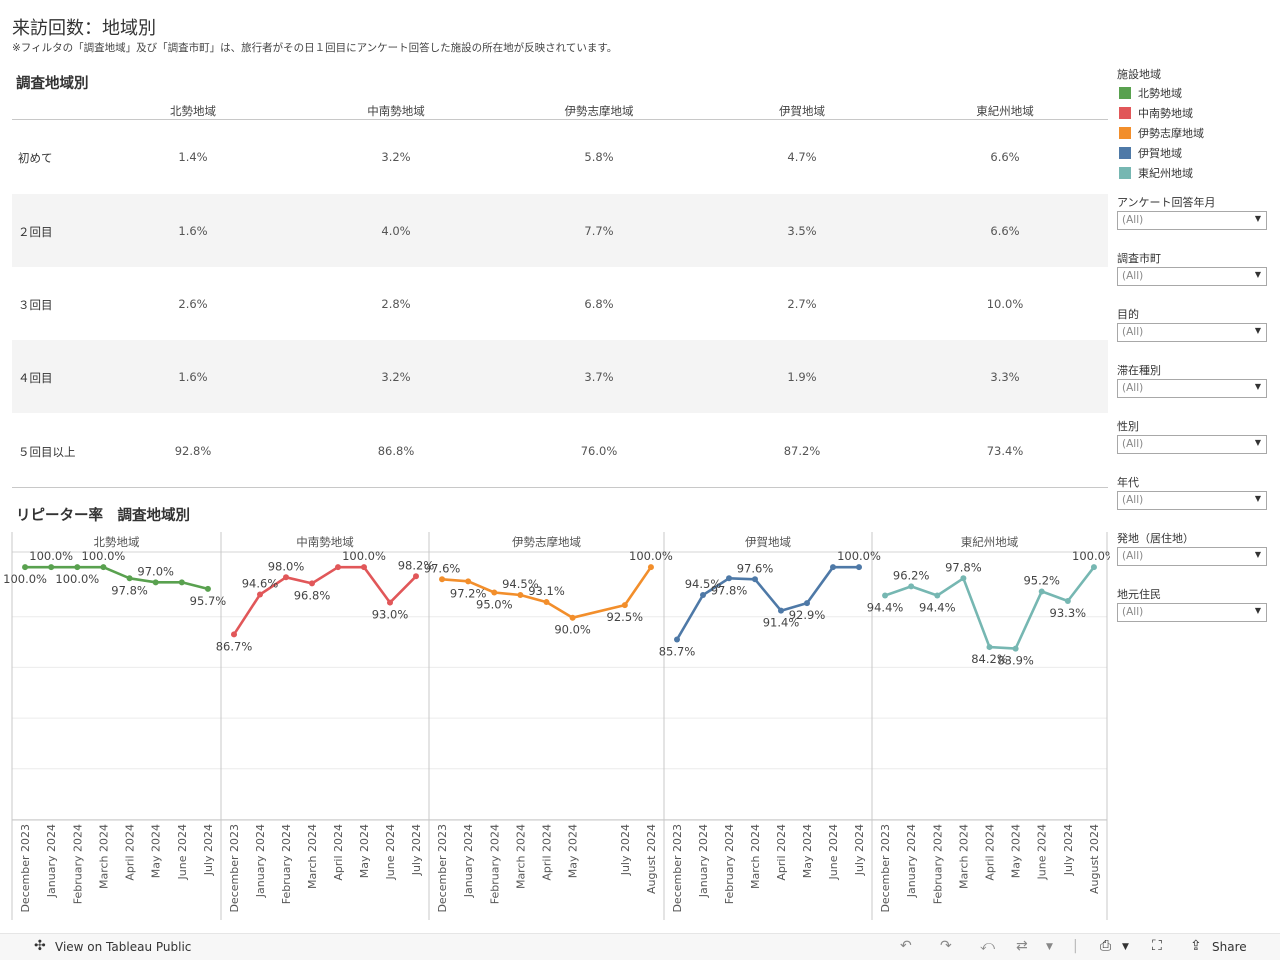 This screenshot has width=1280, height=960. What do you see at coordinates (906, 946) in the screenshot?
I see `undo-icon: ↶` at bounding box center [906, 946].